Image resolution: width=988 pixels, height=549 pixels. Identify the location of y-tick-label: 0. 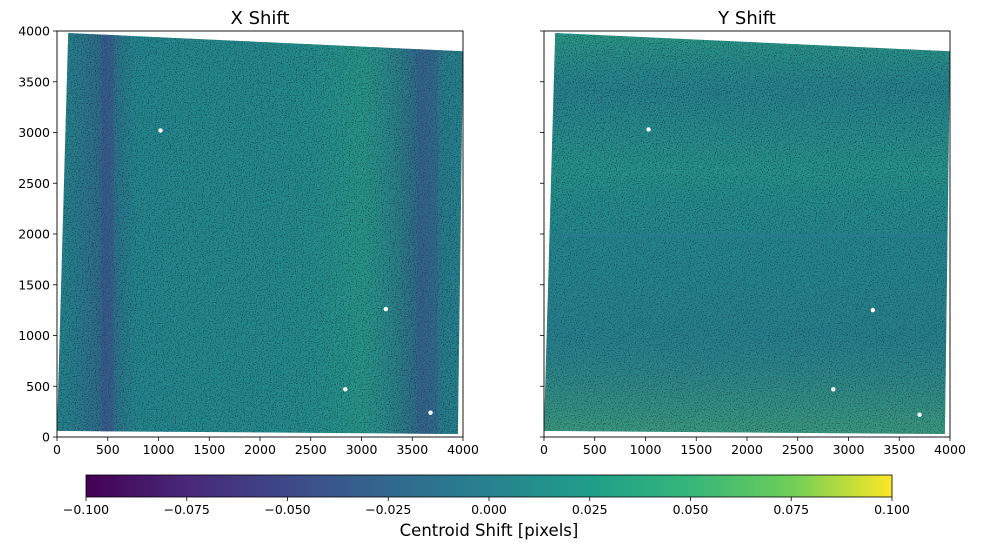
(46, 437).